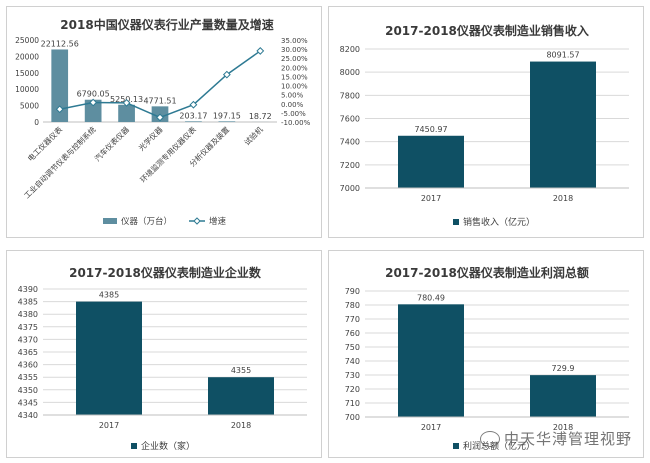 The image size is (650, 463). I want to click on y-tick-label: 4370, so click(28, 339).